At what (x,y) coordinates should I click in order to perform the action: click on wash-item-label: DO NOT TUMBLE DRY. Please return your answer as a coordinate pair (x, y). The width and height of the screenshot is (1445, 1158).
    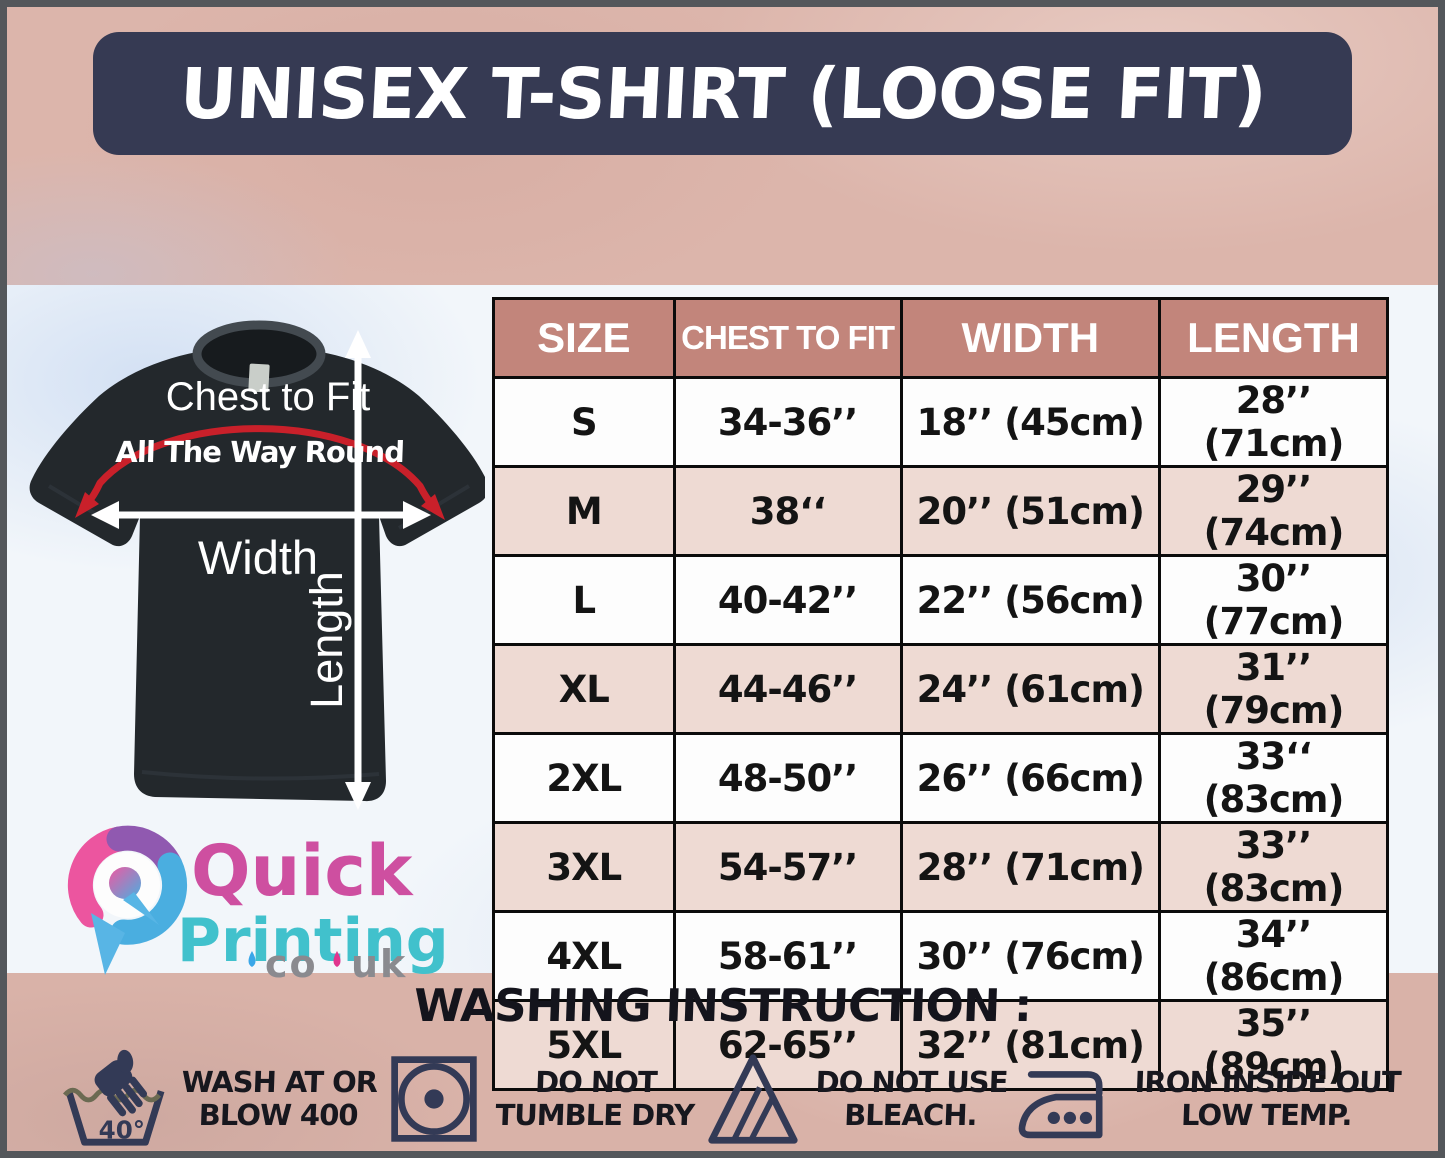
    Looking at the image, I should click on (595, 1098).